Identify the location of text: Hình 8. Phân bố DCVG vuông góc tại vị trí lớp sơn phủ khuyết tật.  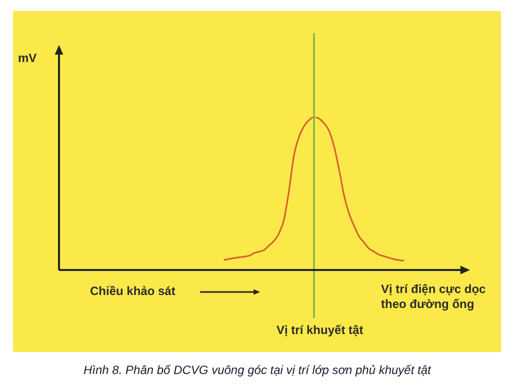
(257, 370).